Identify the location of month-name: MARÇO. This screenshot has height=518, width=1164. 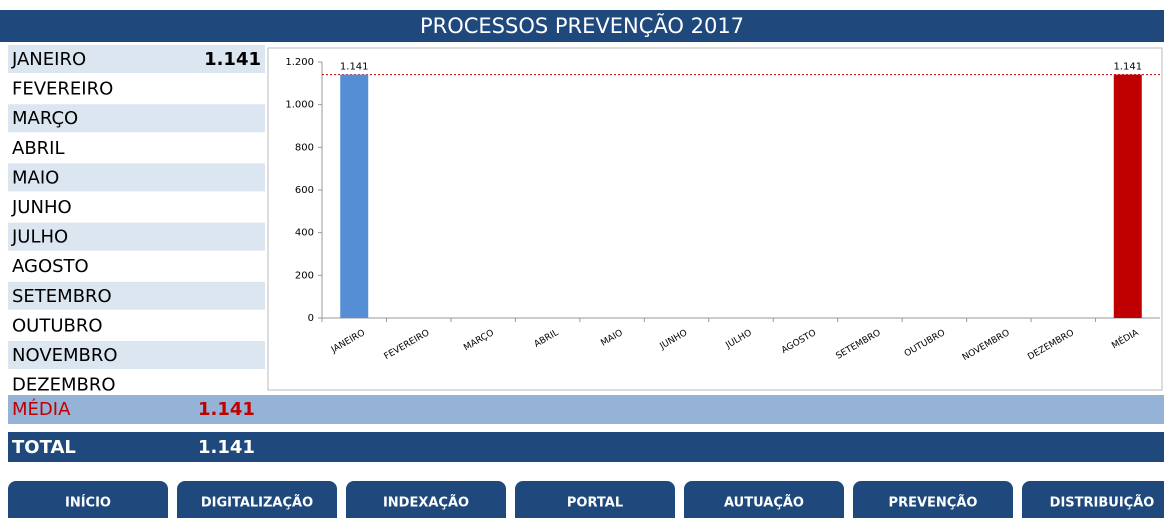
(45, 118).